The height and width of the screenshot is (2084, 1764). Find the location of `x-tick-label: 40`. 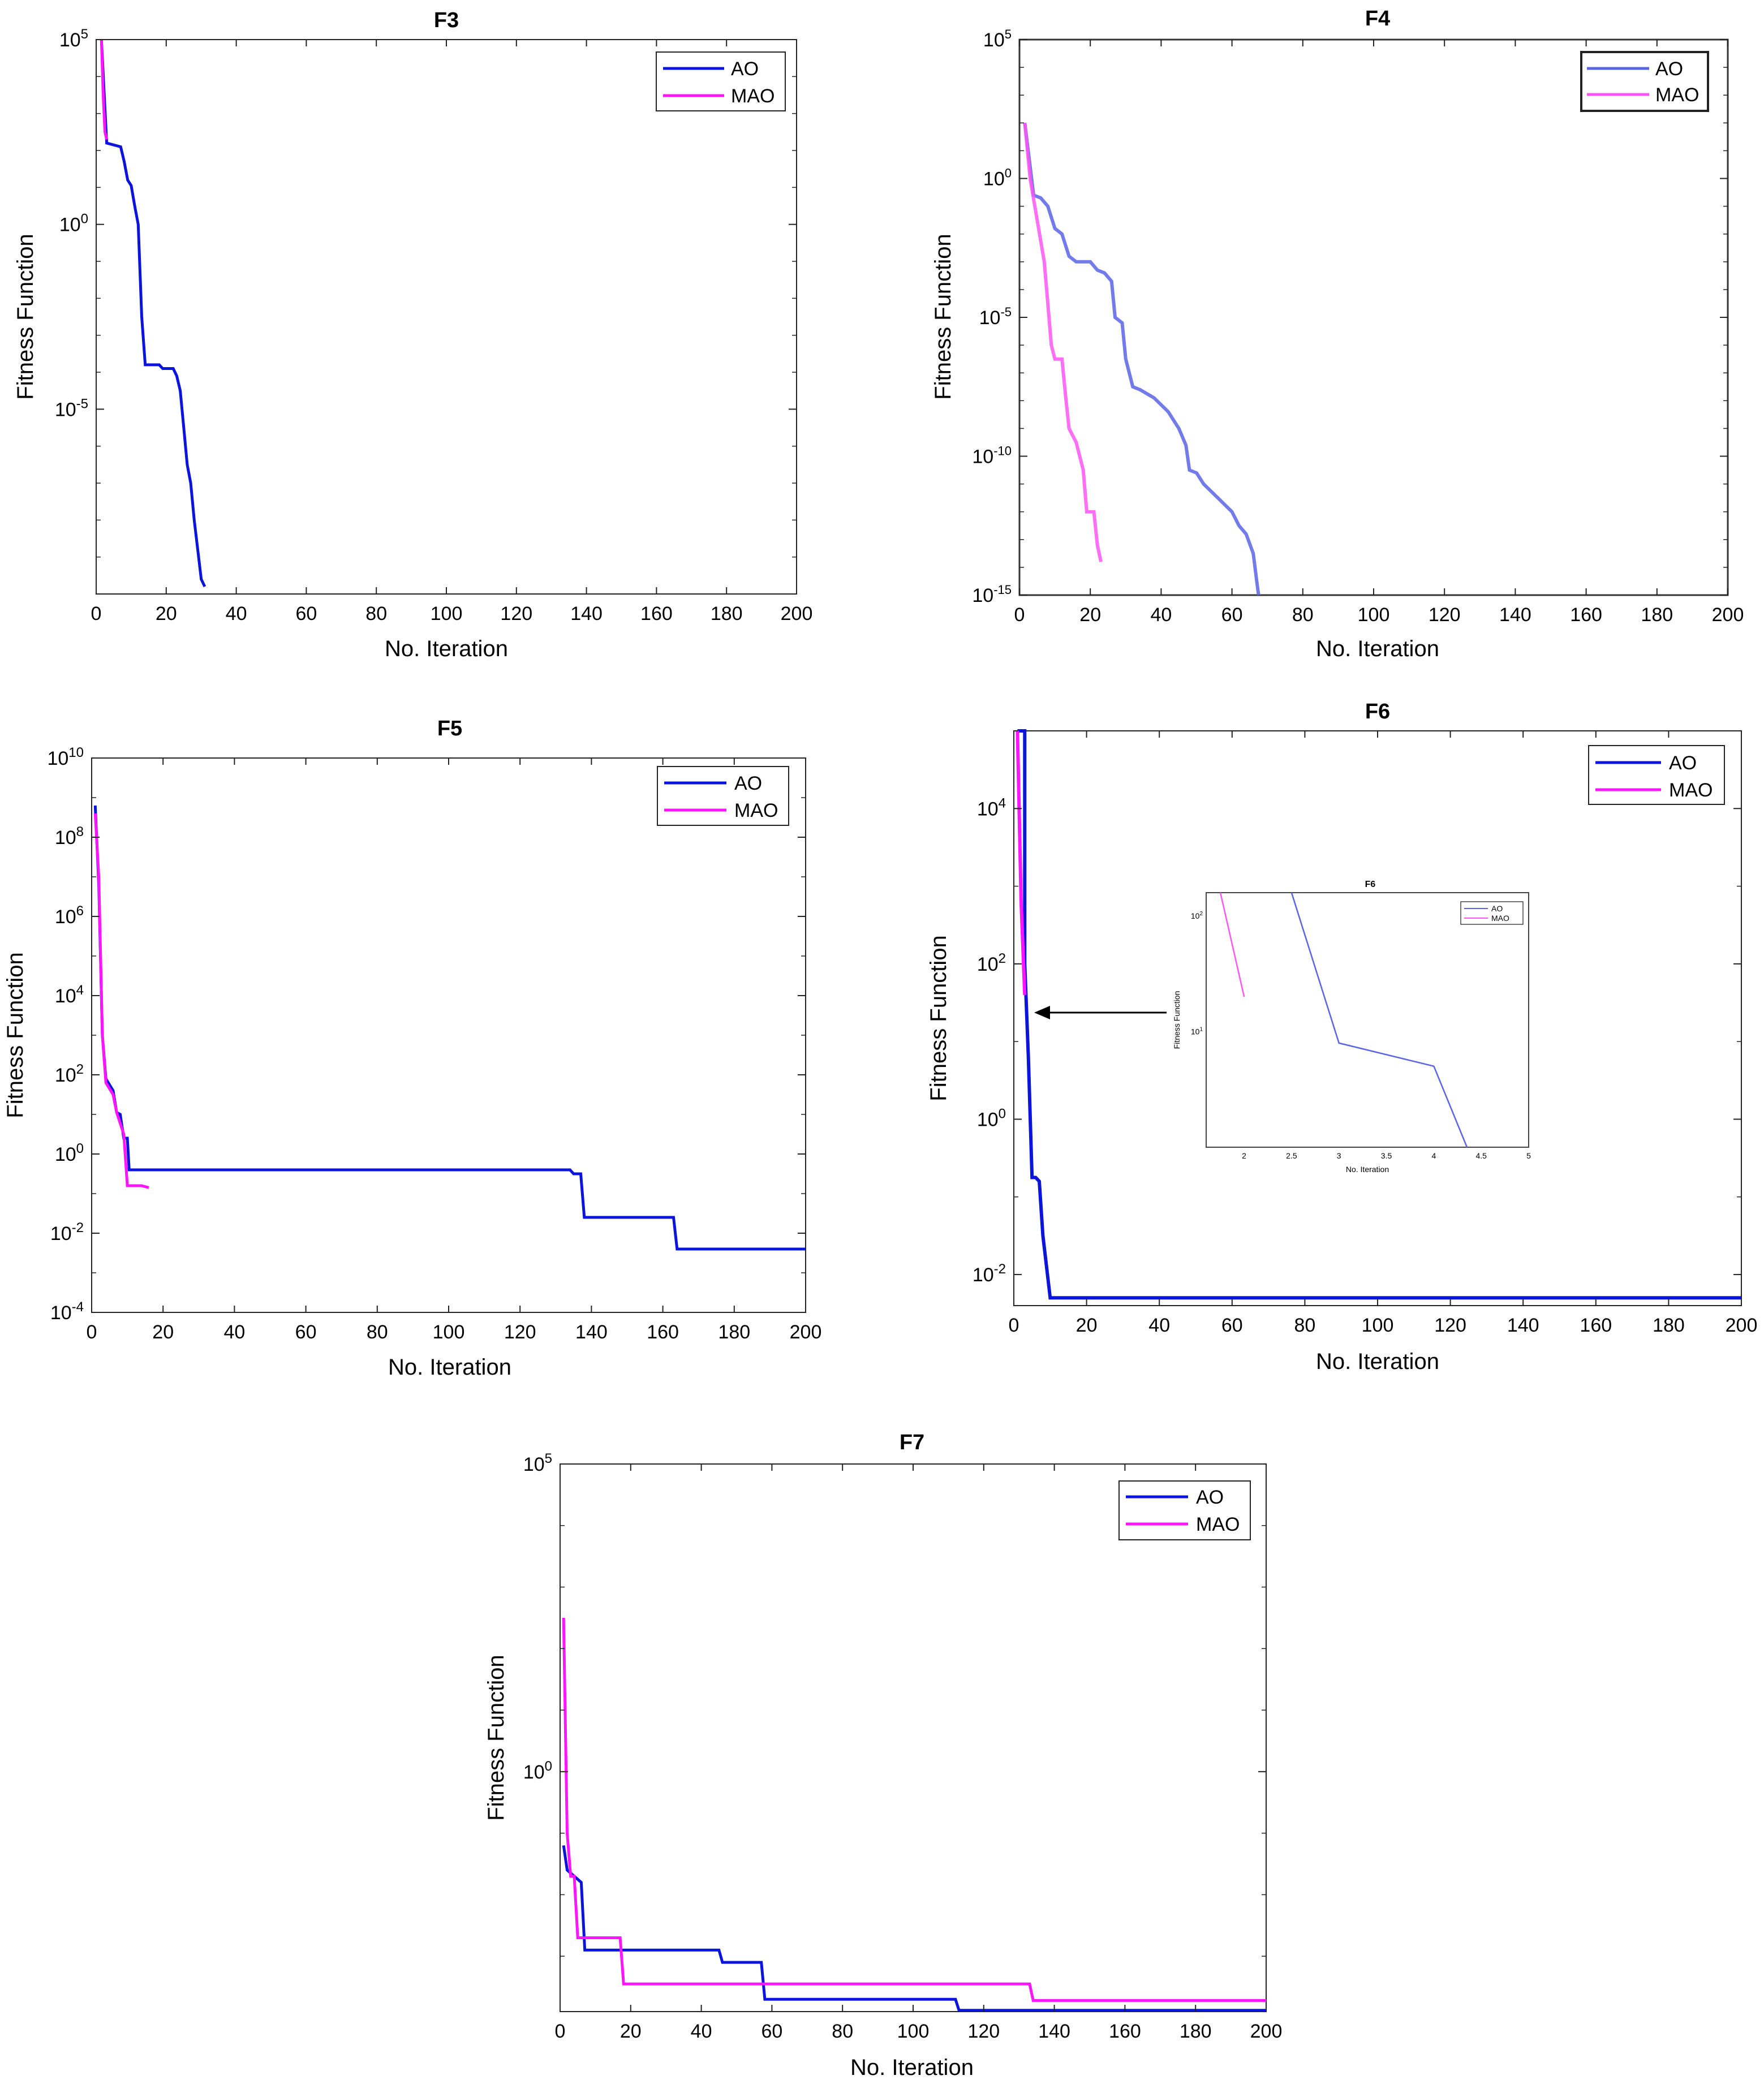

x-tick-label: 40 is located at coordinates (236, 614).